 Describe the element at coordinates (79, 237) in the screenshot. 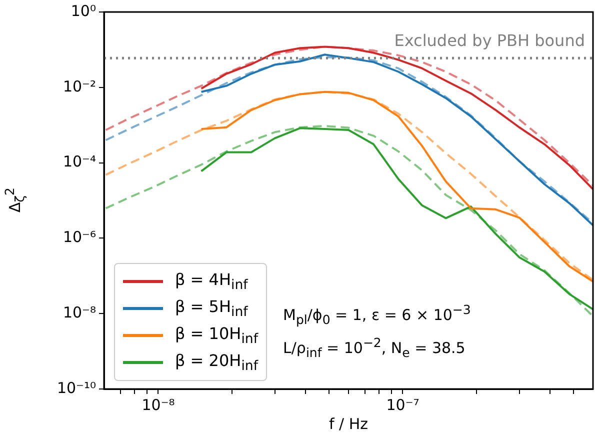

I see `y-tick-label: 10⁻⁶` at that location.